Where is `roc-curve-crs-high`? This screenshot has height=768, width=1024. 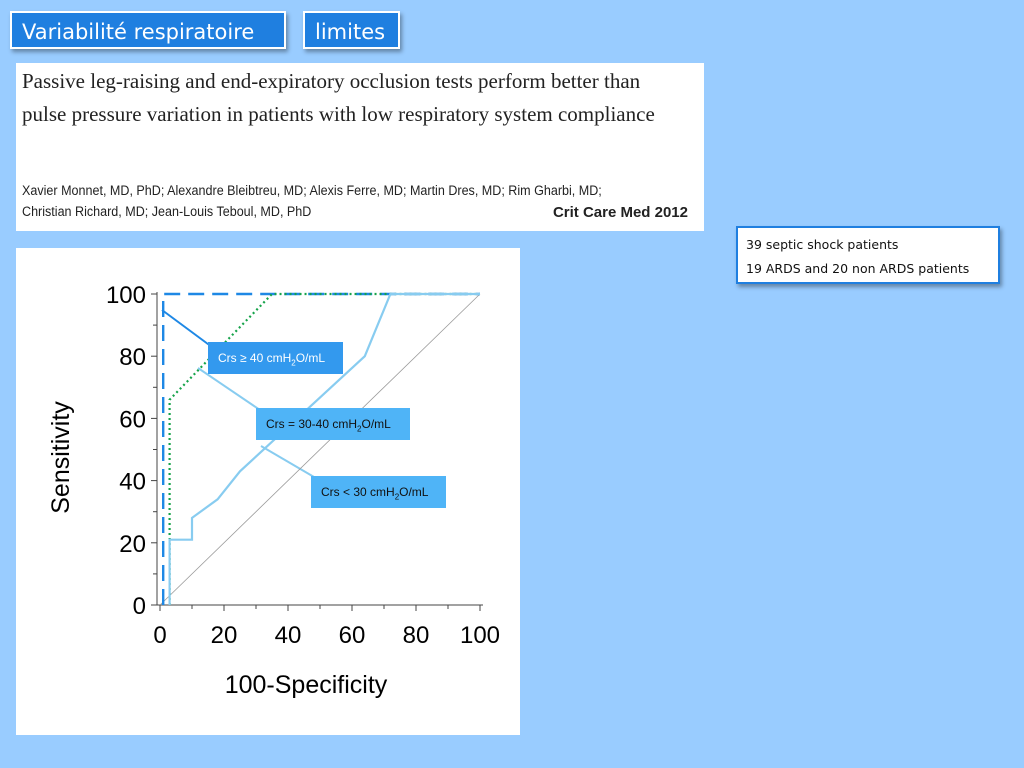
roc-curve-crs-high is located at coordinates (320, 448).